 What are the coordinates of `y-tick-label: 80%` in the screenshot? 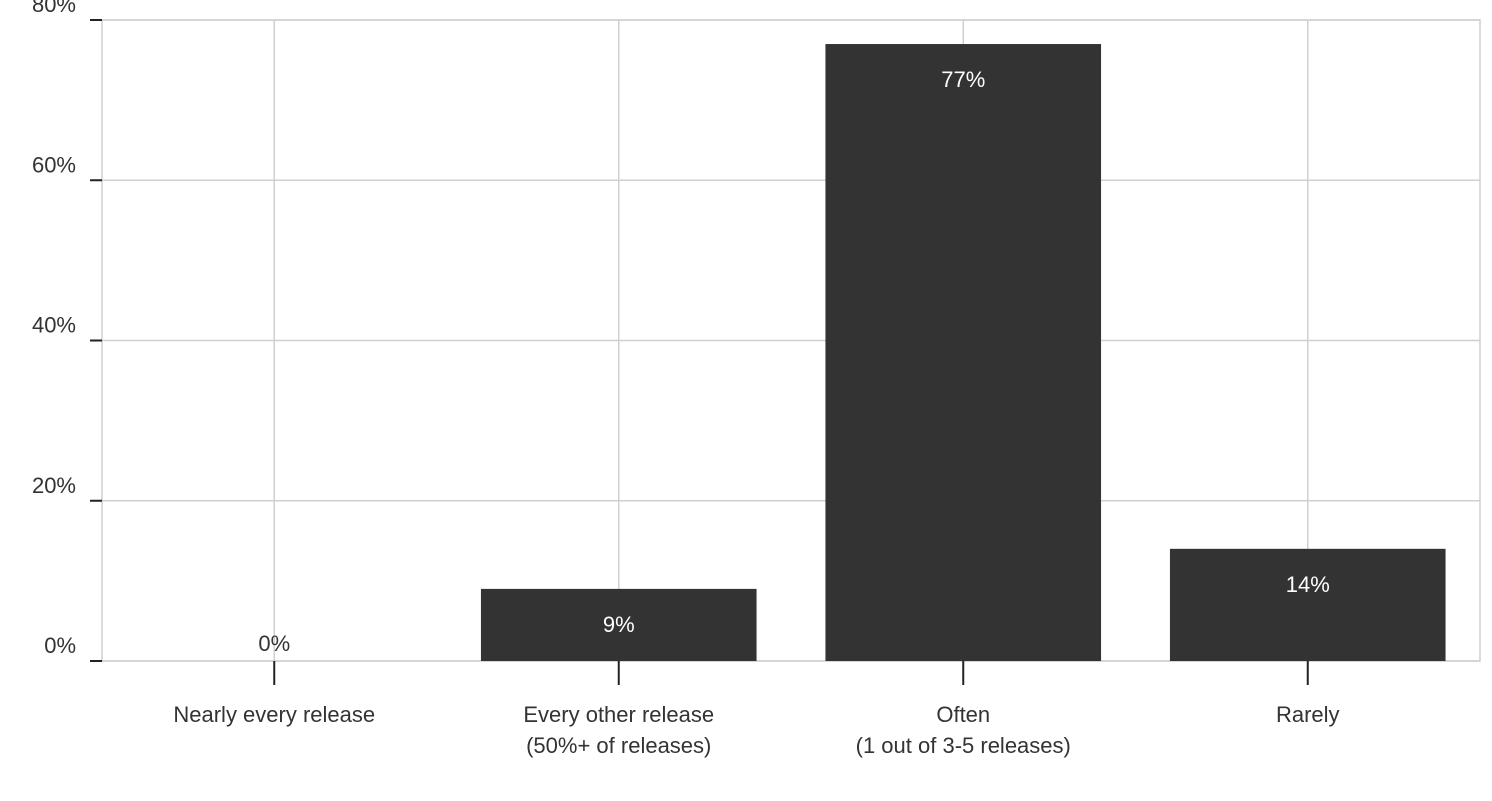 It's located at (54, 8).